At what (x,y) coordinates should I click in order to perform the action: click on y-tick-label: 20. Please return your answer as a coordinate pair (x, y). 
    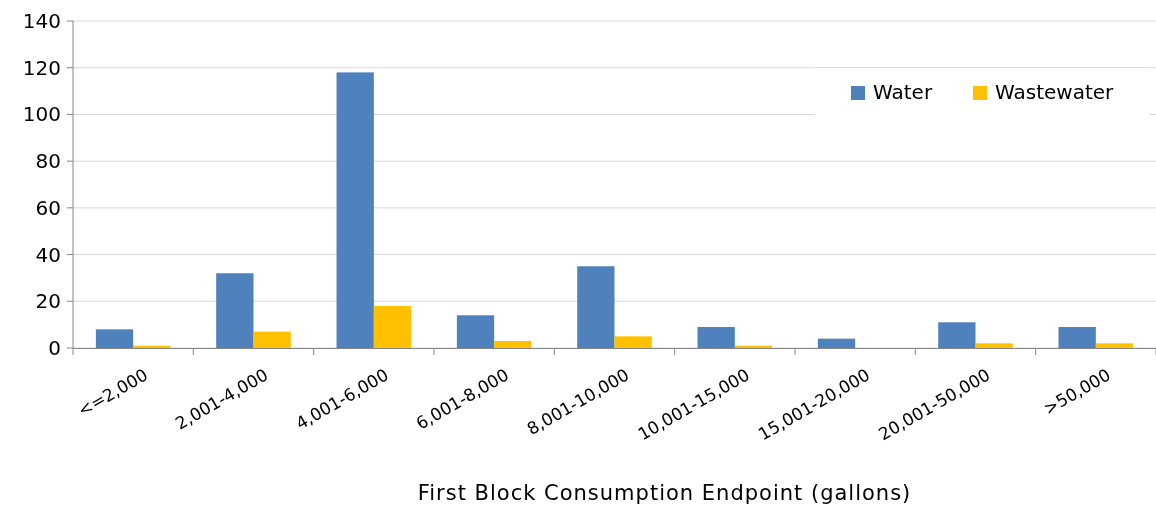
    Looking at the image, I should click on (48, 301).